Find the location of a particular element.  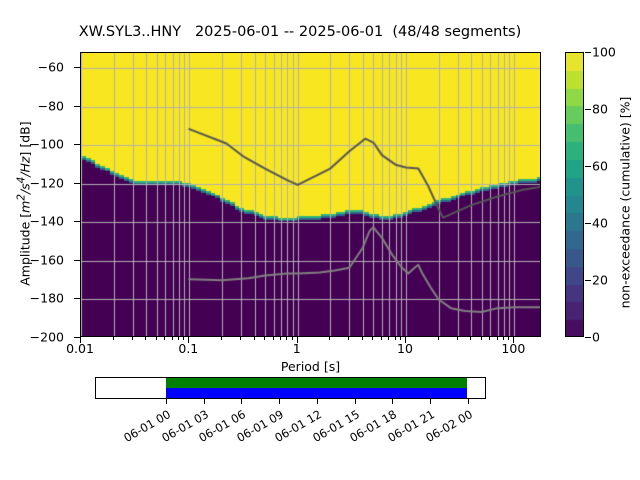

y-axis-tick-label: −60 is located at coordinates (50, 67).